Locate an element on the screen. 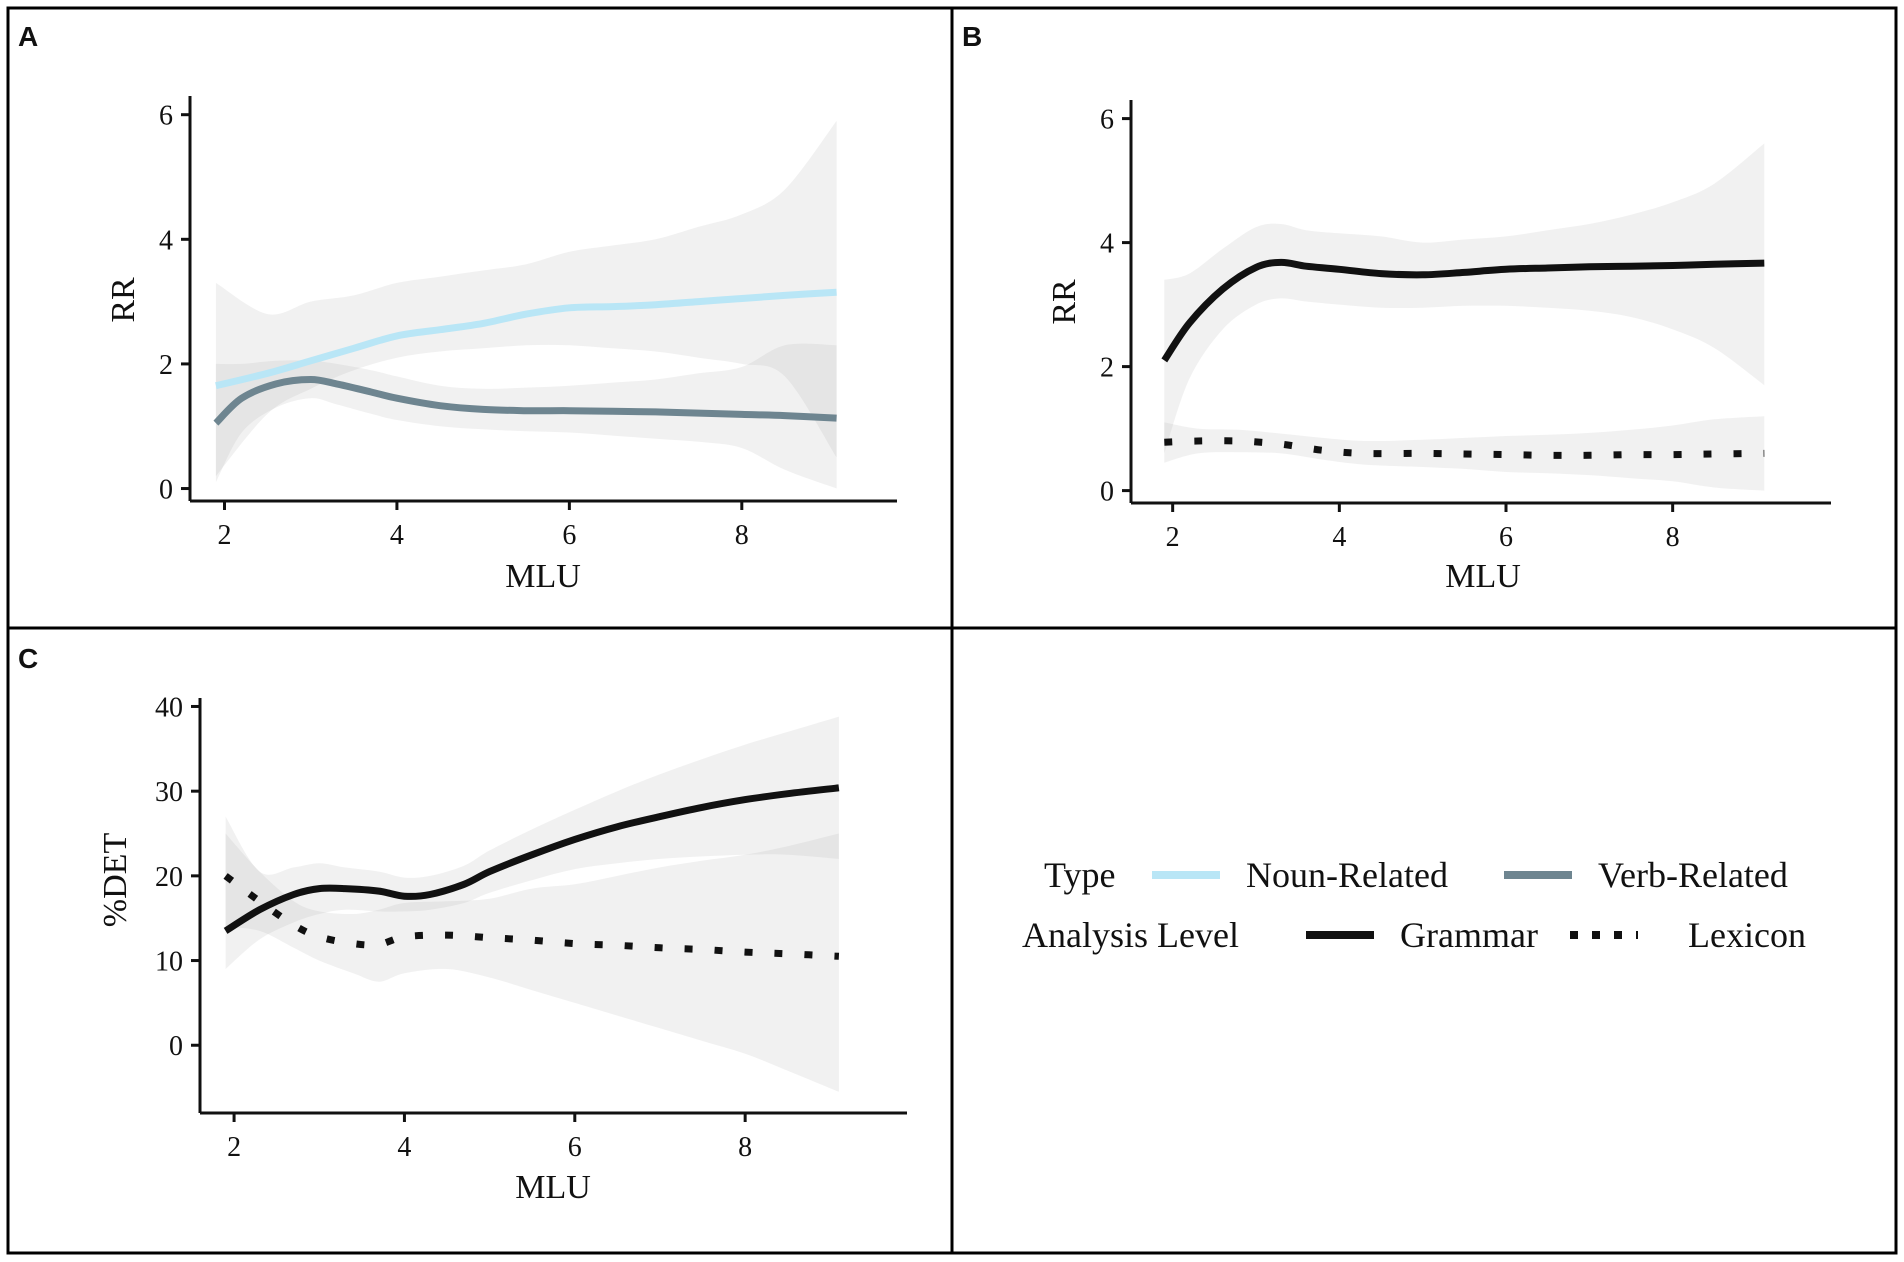  legend-type-title: Type is located at coordinates (1079, 875).